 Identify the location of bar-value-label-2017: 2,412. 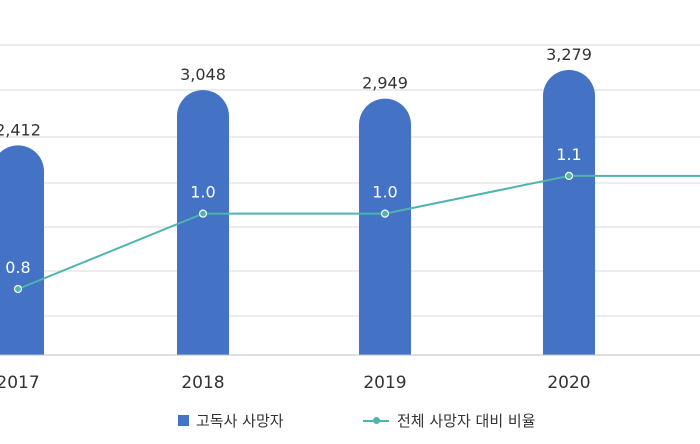
(20, 129).